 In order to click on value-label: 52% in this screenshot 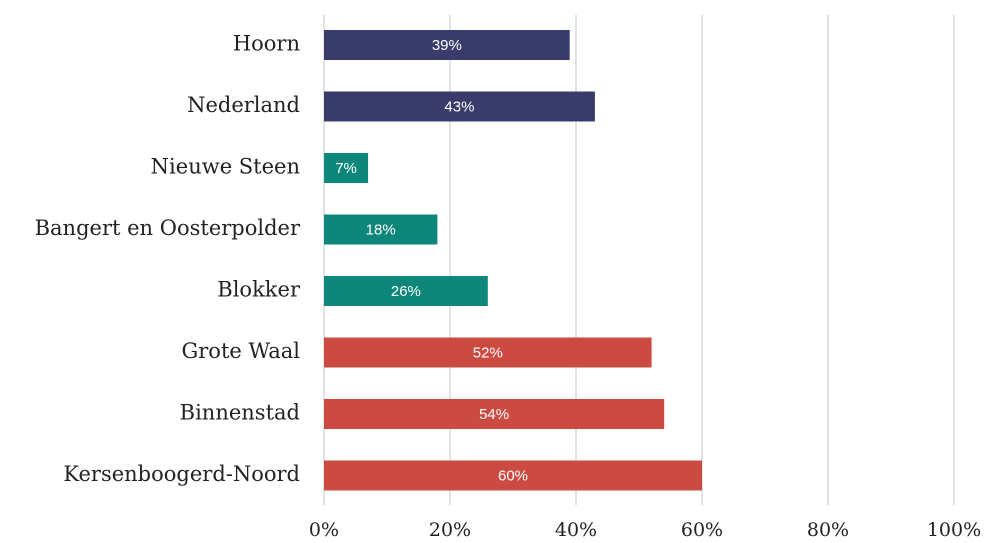, I will do `click(488, 352)`.